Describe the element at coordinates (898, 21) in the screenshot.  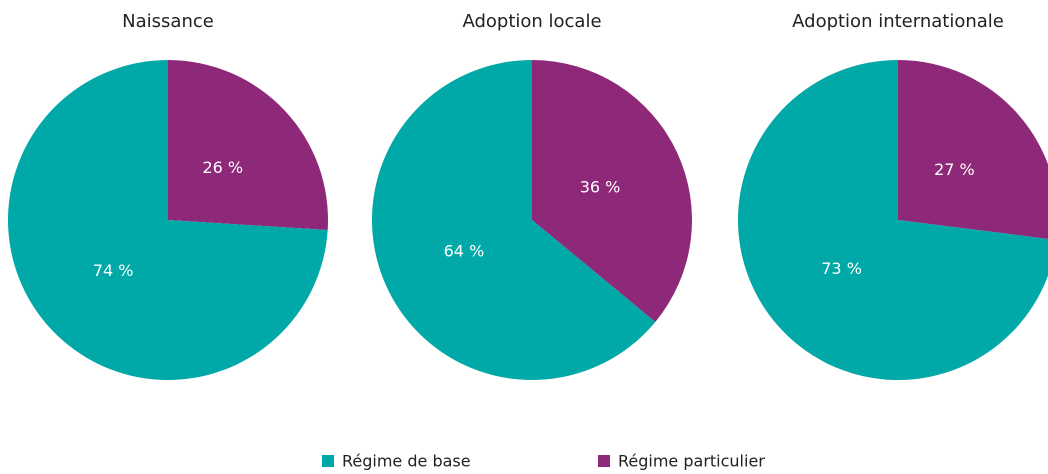
I see `chart-title: Adoption internationale` at that location.